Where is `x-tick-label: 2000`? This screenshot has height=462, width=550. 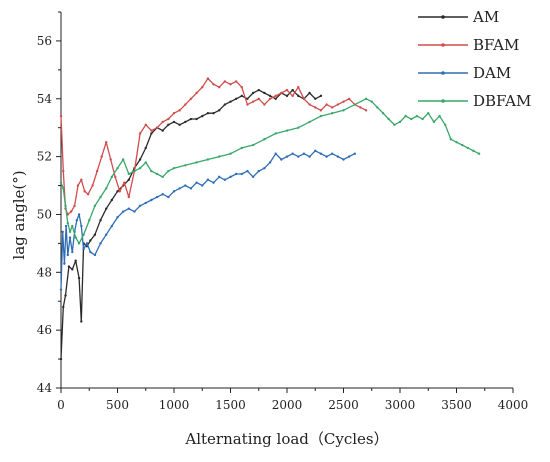 x-tick-label: 2000 is located at coordinates (287, 405).